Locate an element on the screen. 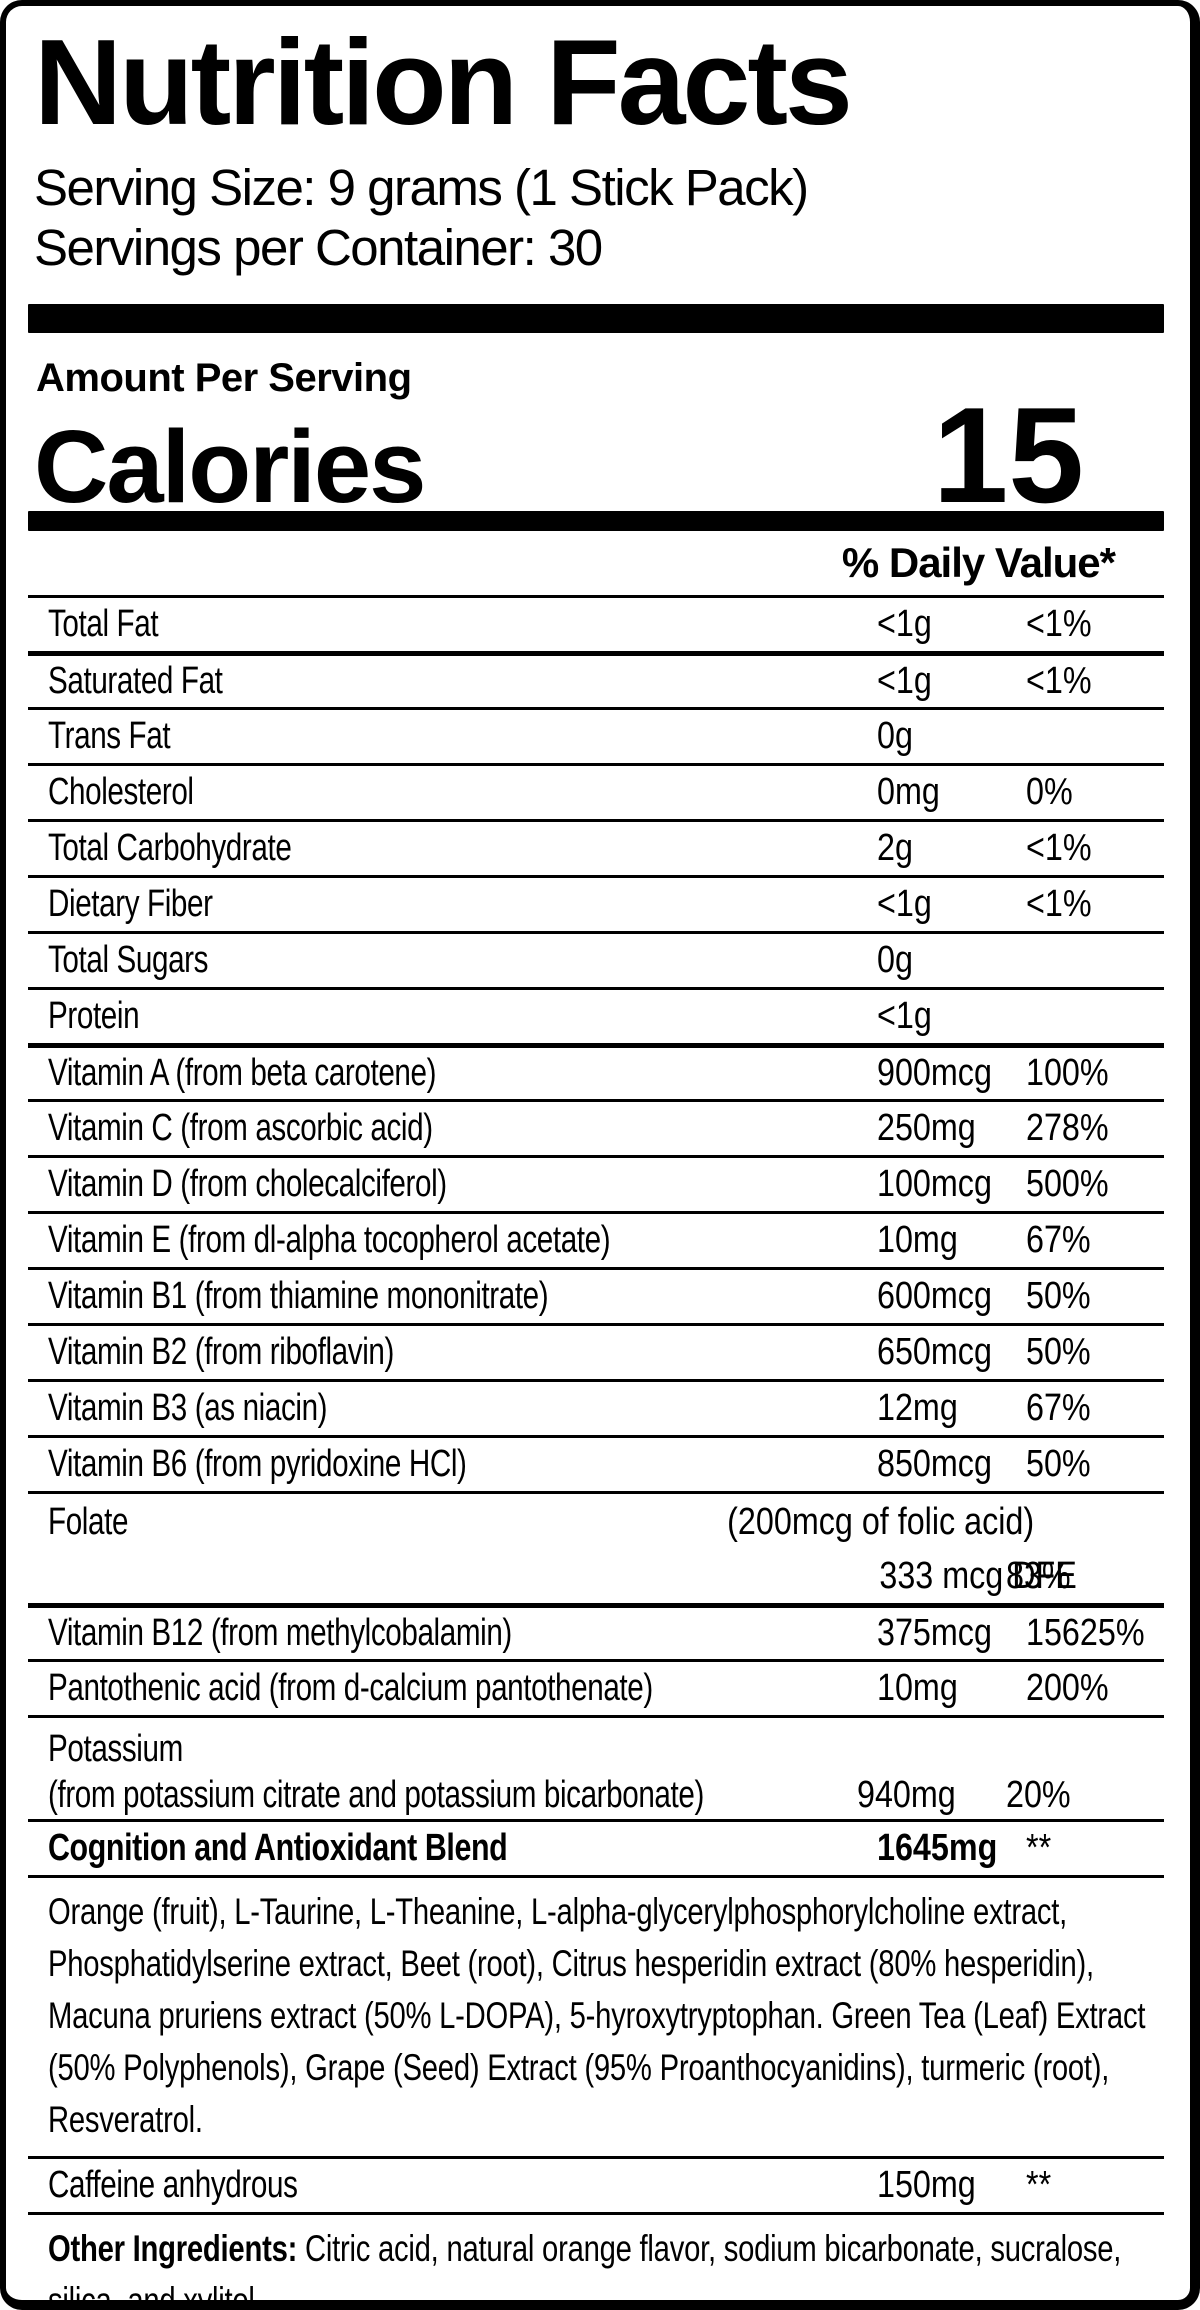 The width and height of the screenshot is (1200, 2310). table-row: Vitamin B3 (as niacin) 12mg 67% is located at coordinates (596, 1407).